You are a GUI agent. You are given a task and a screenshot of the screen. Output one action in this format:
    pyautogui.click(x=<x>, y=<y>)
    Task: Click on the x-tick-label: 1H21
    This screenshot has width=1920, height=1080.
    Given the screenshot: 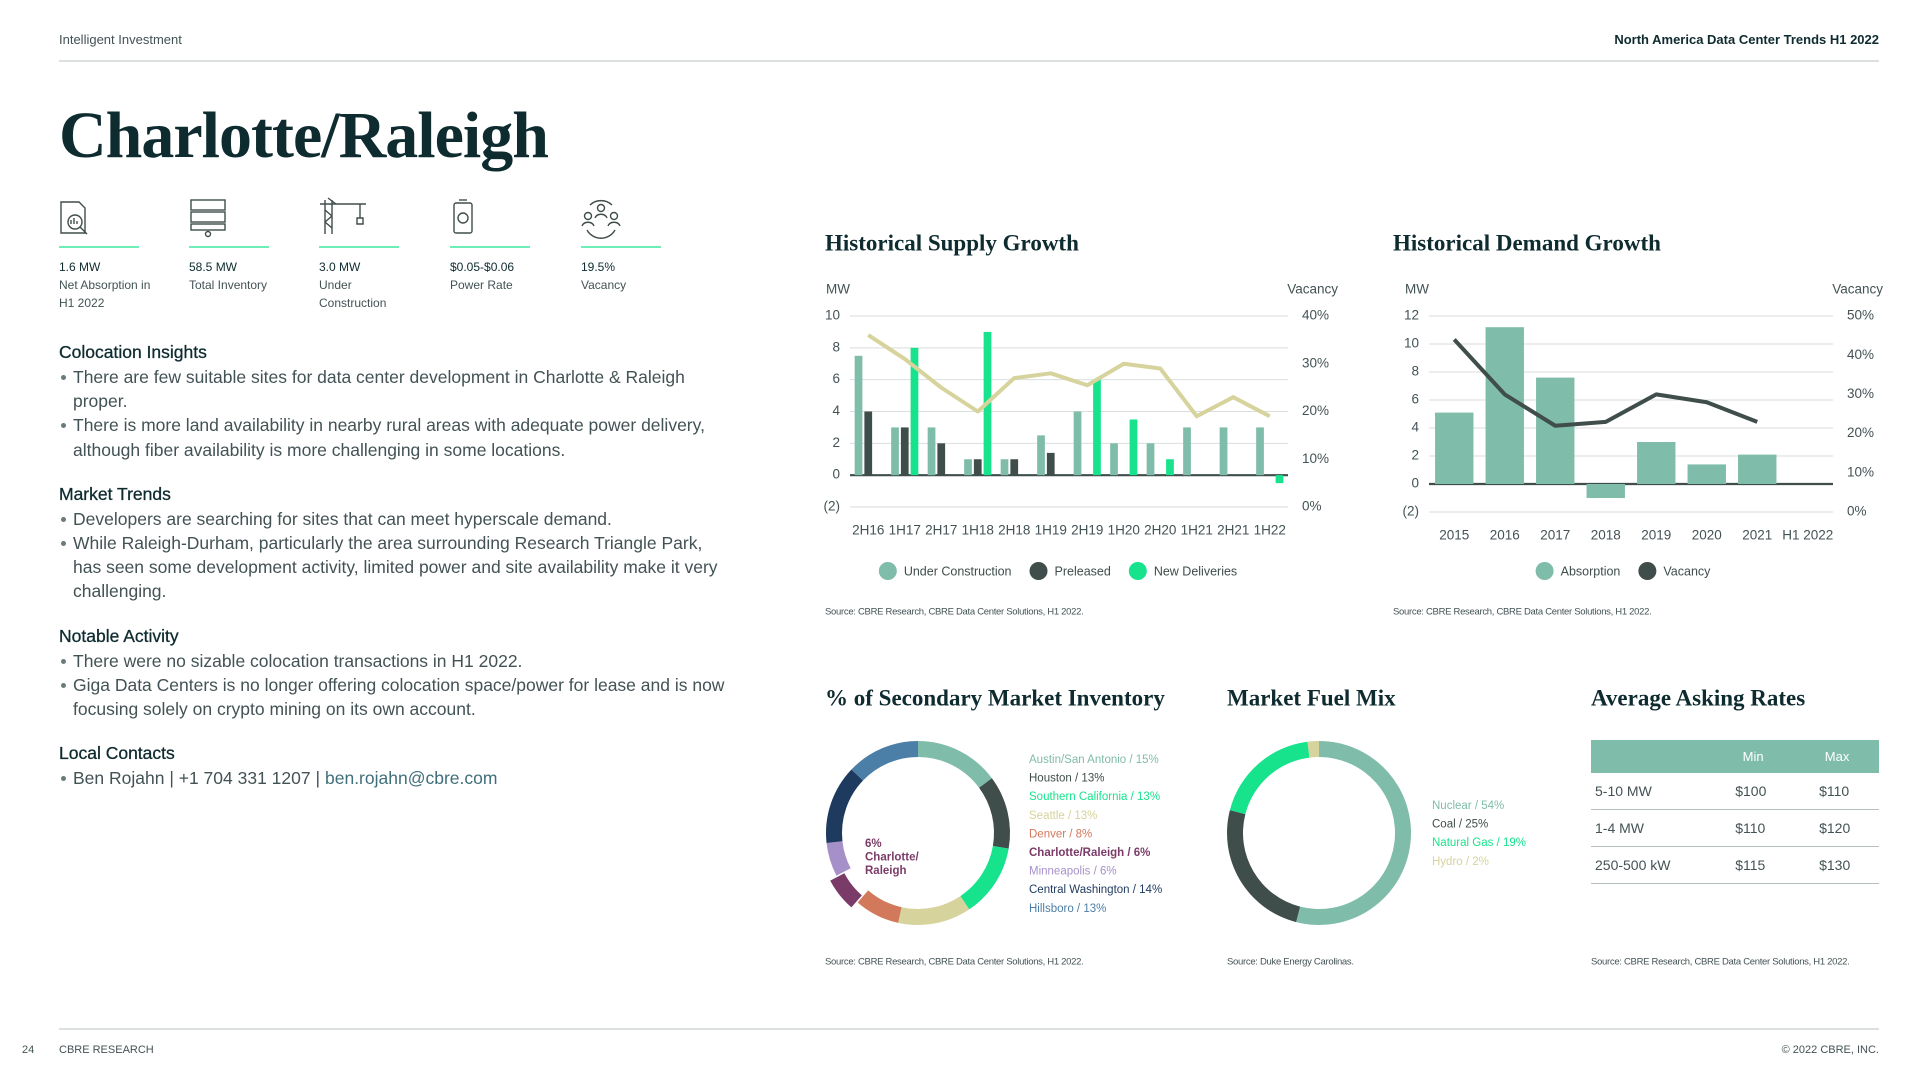 What is the action you would take?
    pyautogui.click(x=1197, y=530)
    